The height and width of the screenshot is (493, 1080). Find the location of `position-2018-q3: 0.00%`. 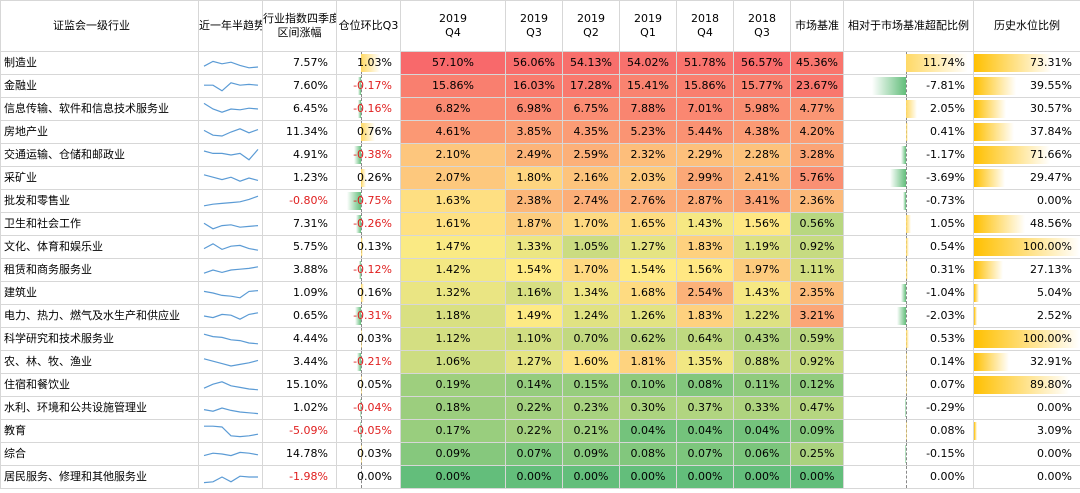

position-2018-q3: 0.00% is located at coordinates (762, 477).